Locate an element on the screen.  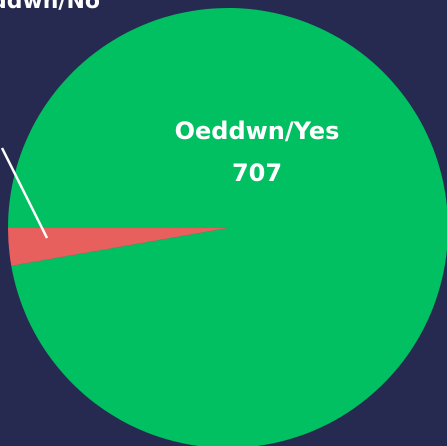
slice-label: Oeddwn/No is located at coordinates (50, 7).